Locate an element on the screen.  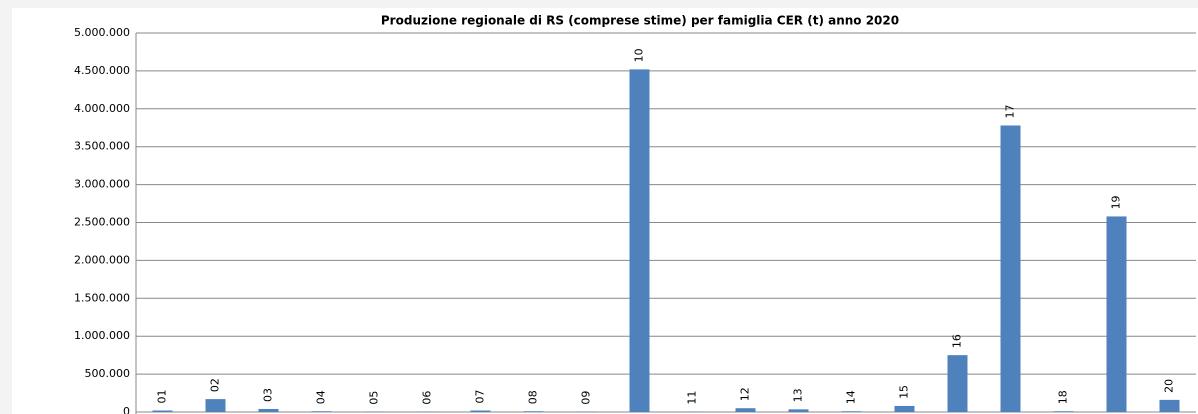
bar-category-label: 04 is located at coordinates (321, 397).